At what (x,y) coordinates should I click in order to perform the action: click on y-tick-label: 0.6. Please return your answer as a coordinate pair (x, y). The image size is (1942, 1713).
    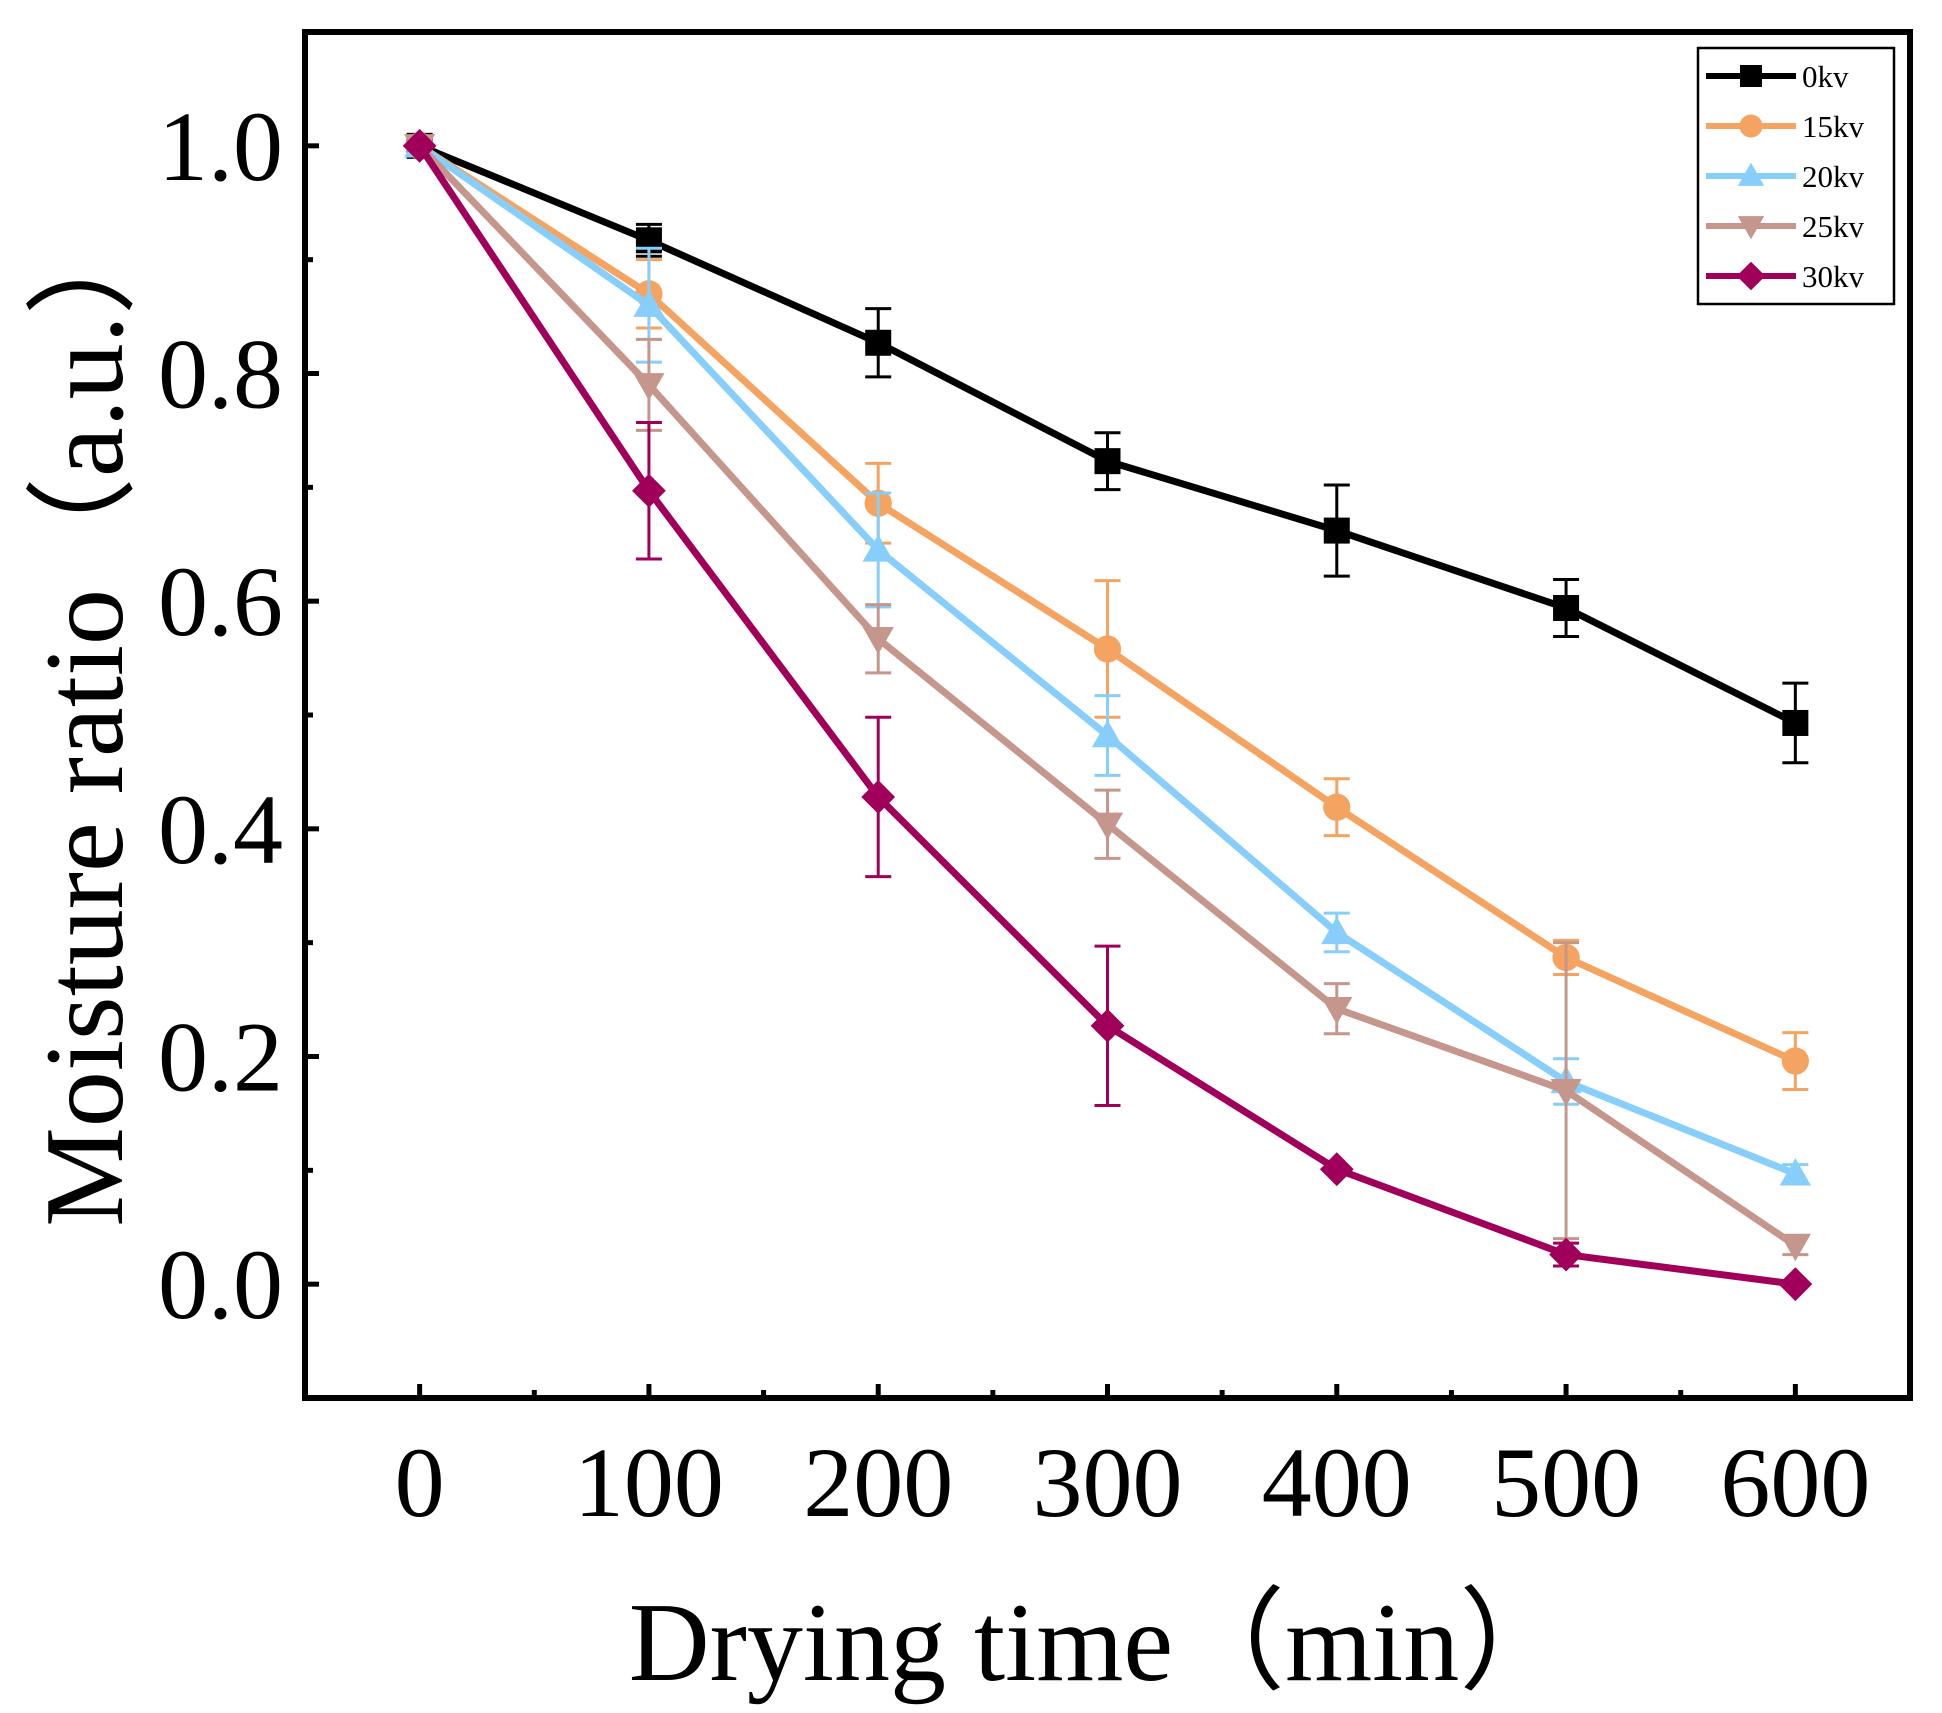
    Looking at the image, I should click on (220, 601).